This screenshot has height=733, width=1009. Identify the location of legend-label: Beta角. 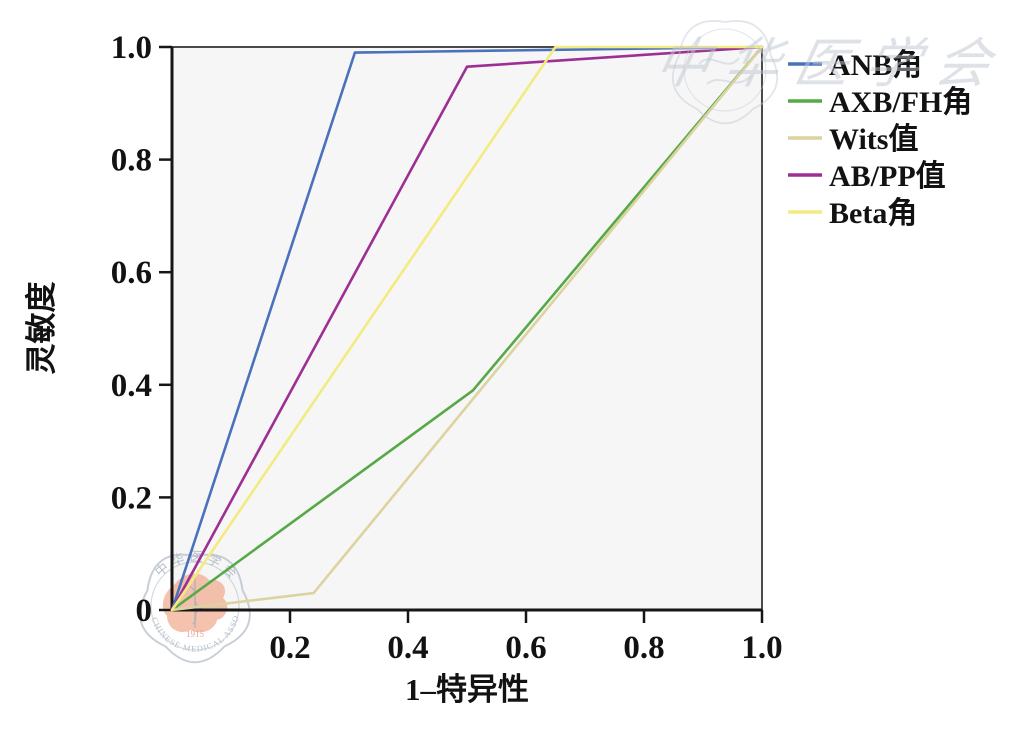
(873, 213).